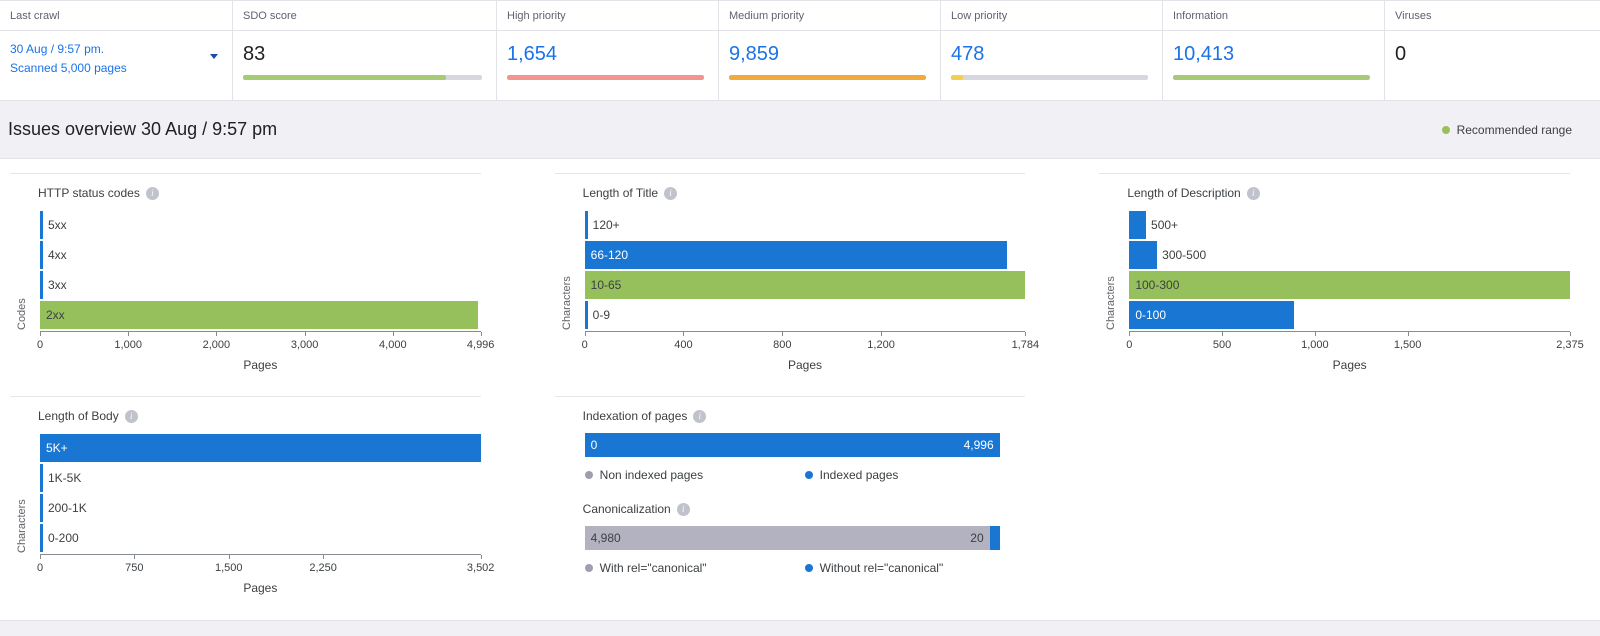  Describe the element at coordinates (609, 255) in the screenshot. I see `bar-category-label: 66-120` at that location.